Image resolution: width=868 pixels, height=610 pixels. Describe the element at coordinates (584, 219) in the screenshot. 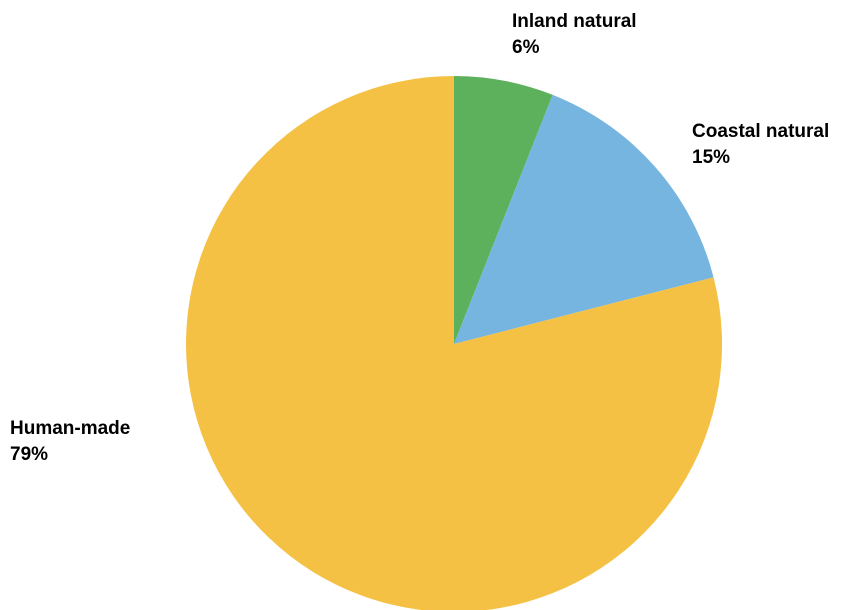

I see `pie-slice-coastal-natural` at that location.